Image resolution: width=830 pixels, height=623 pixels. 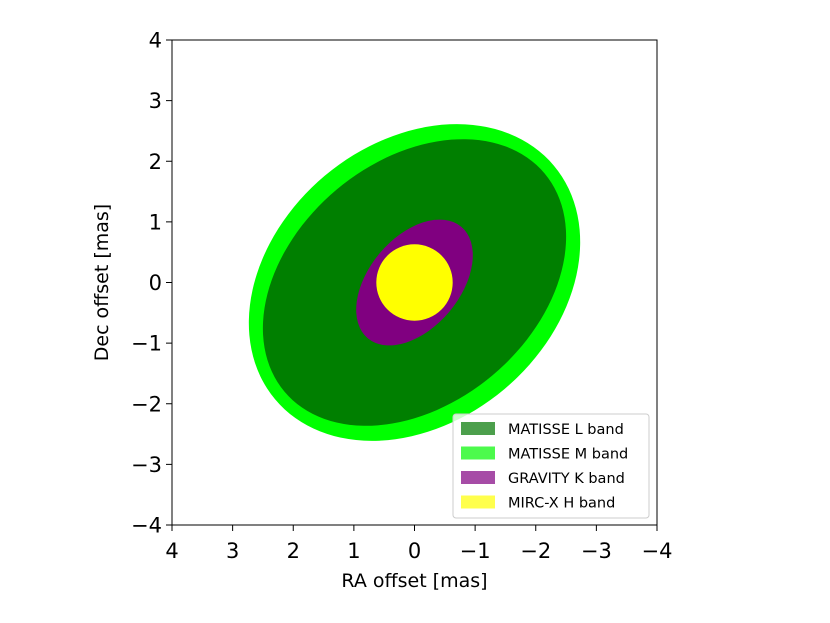 What do you see at coordinates (146, 344) in the screenshot?
I see `y-tick-label: −1` at bounding box center [146, 344].